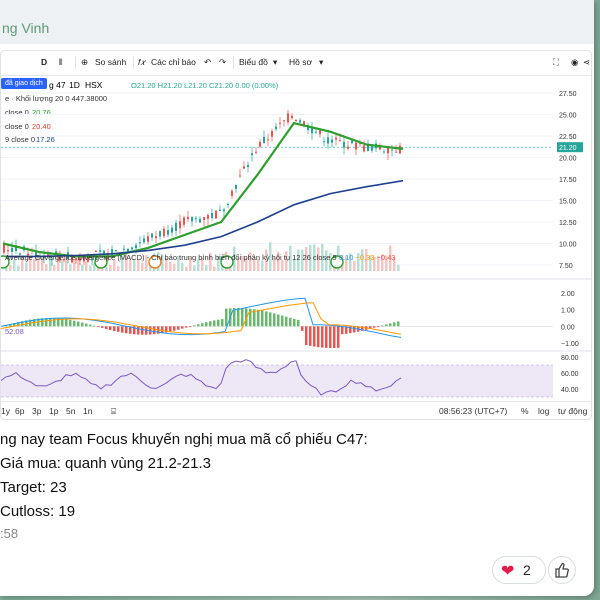 The image size is (600, 600). What do you see at coordinates (114, 411) in the screenshot?
I see `date-range-icon: ⌸` at bounding box center [114, 411].